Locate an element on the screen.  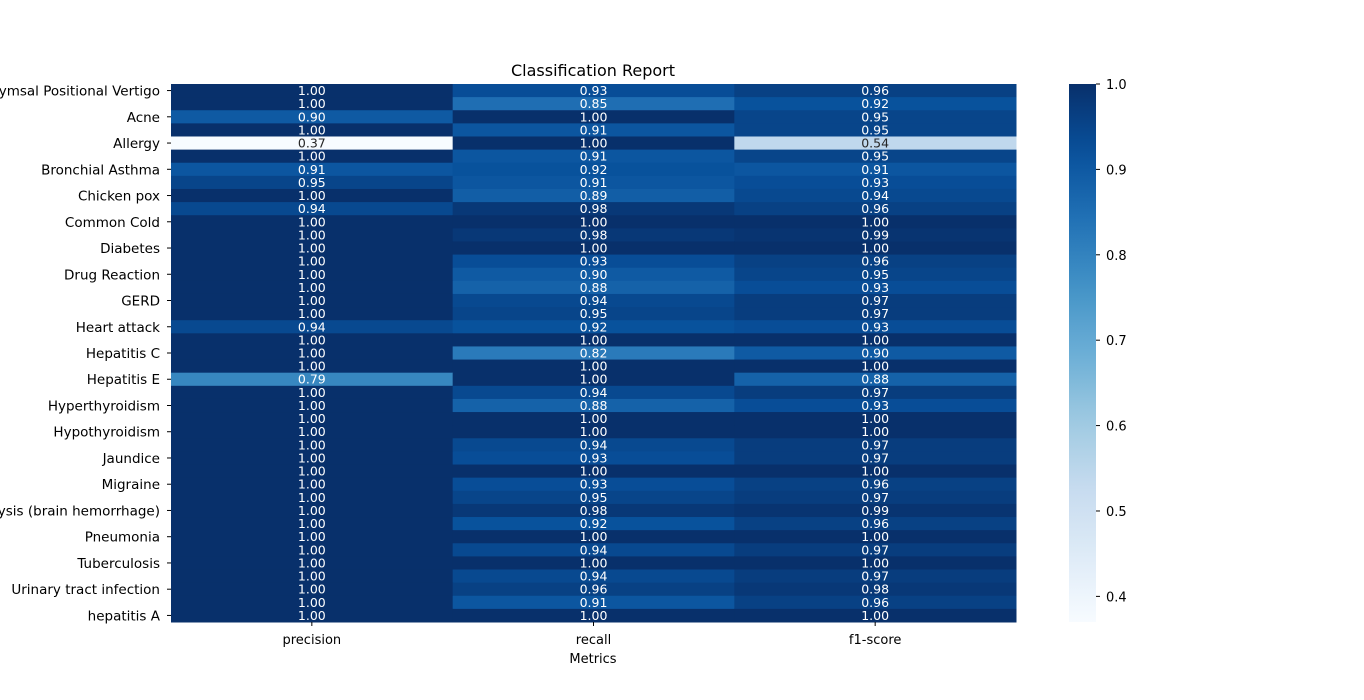
y-tick-label: Hepatitis C is located at coordinates (123, 354).